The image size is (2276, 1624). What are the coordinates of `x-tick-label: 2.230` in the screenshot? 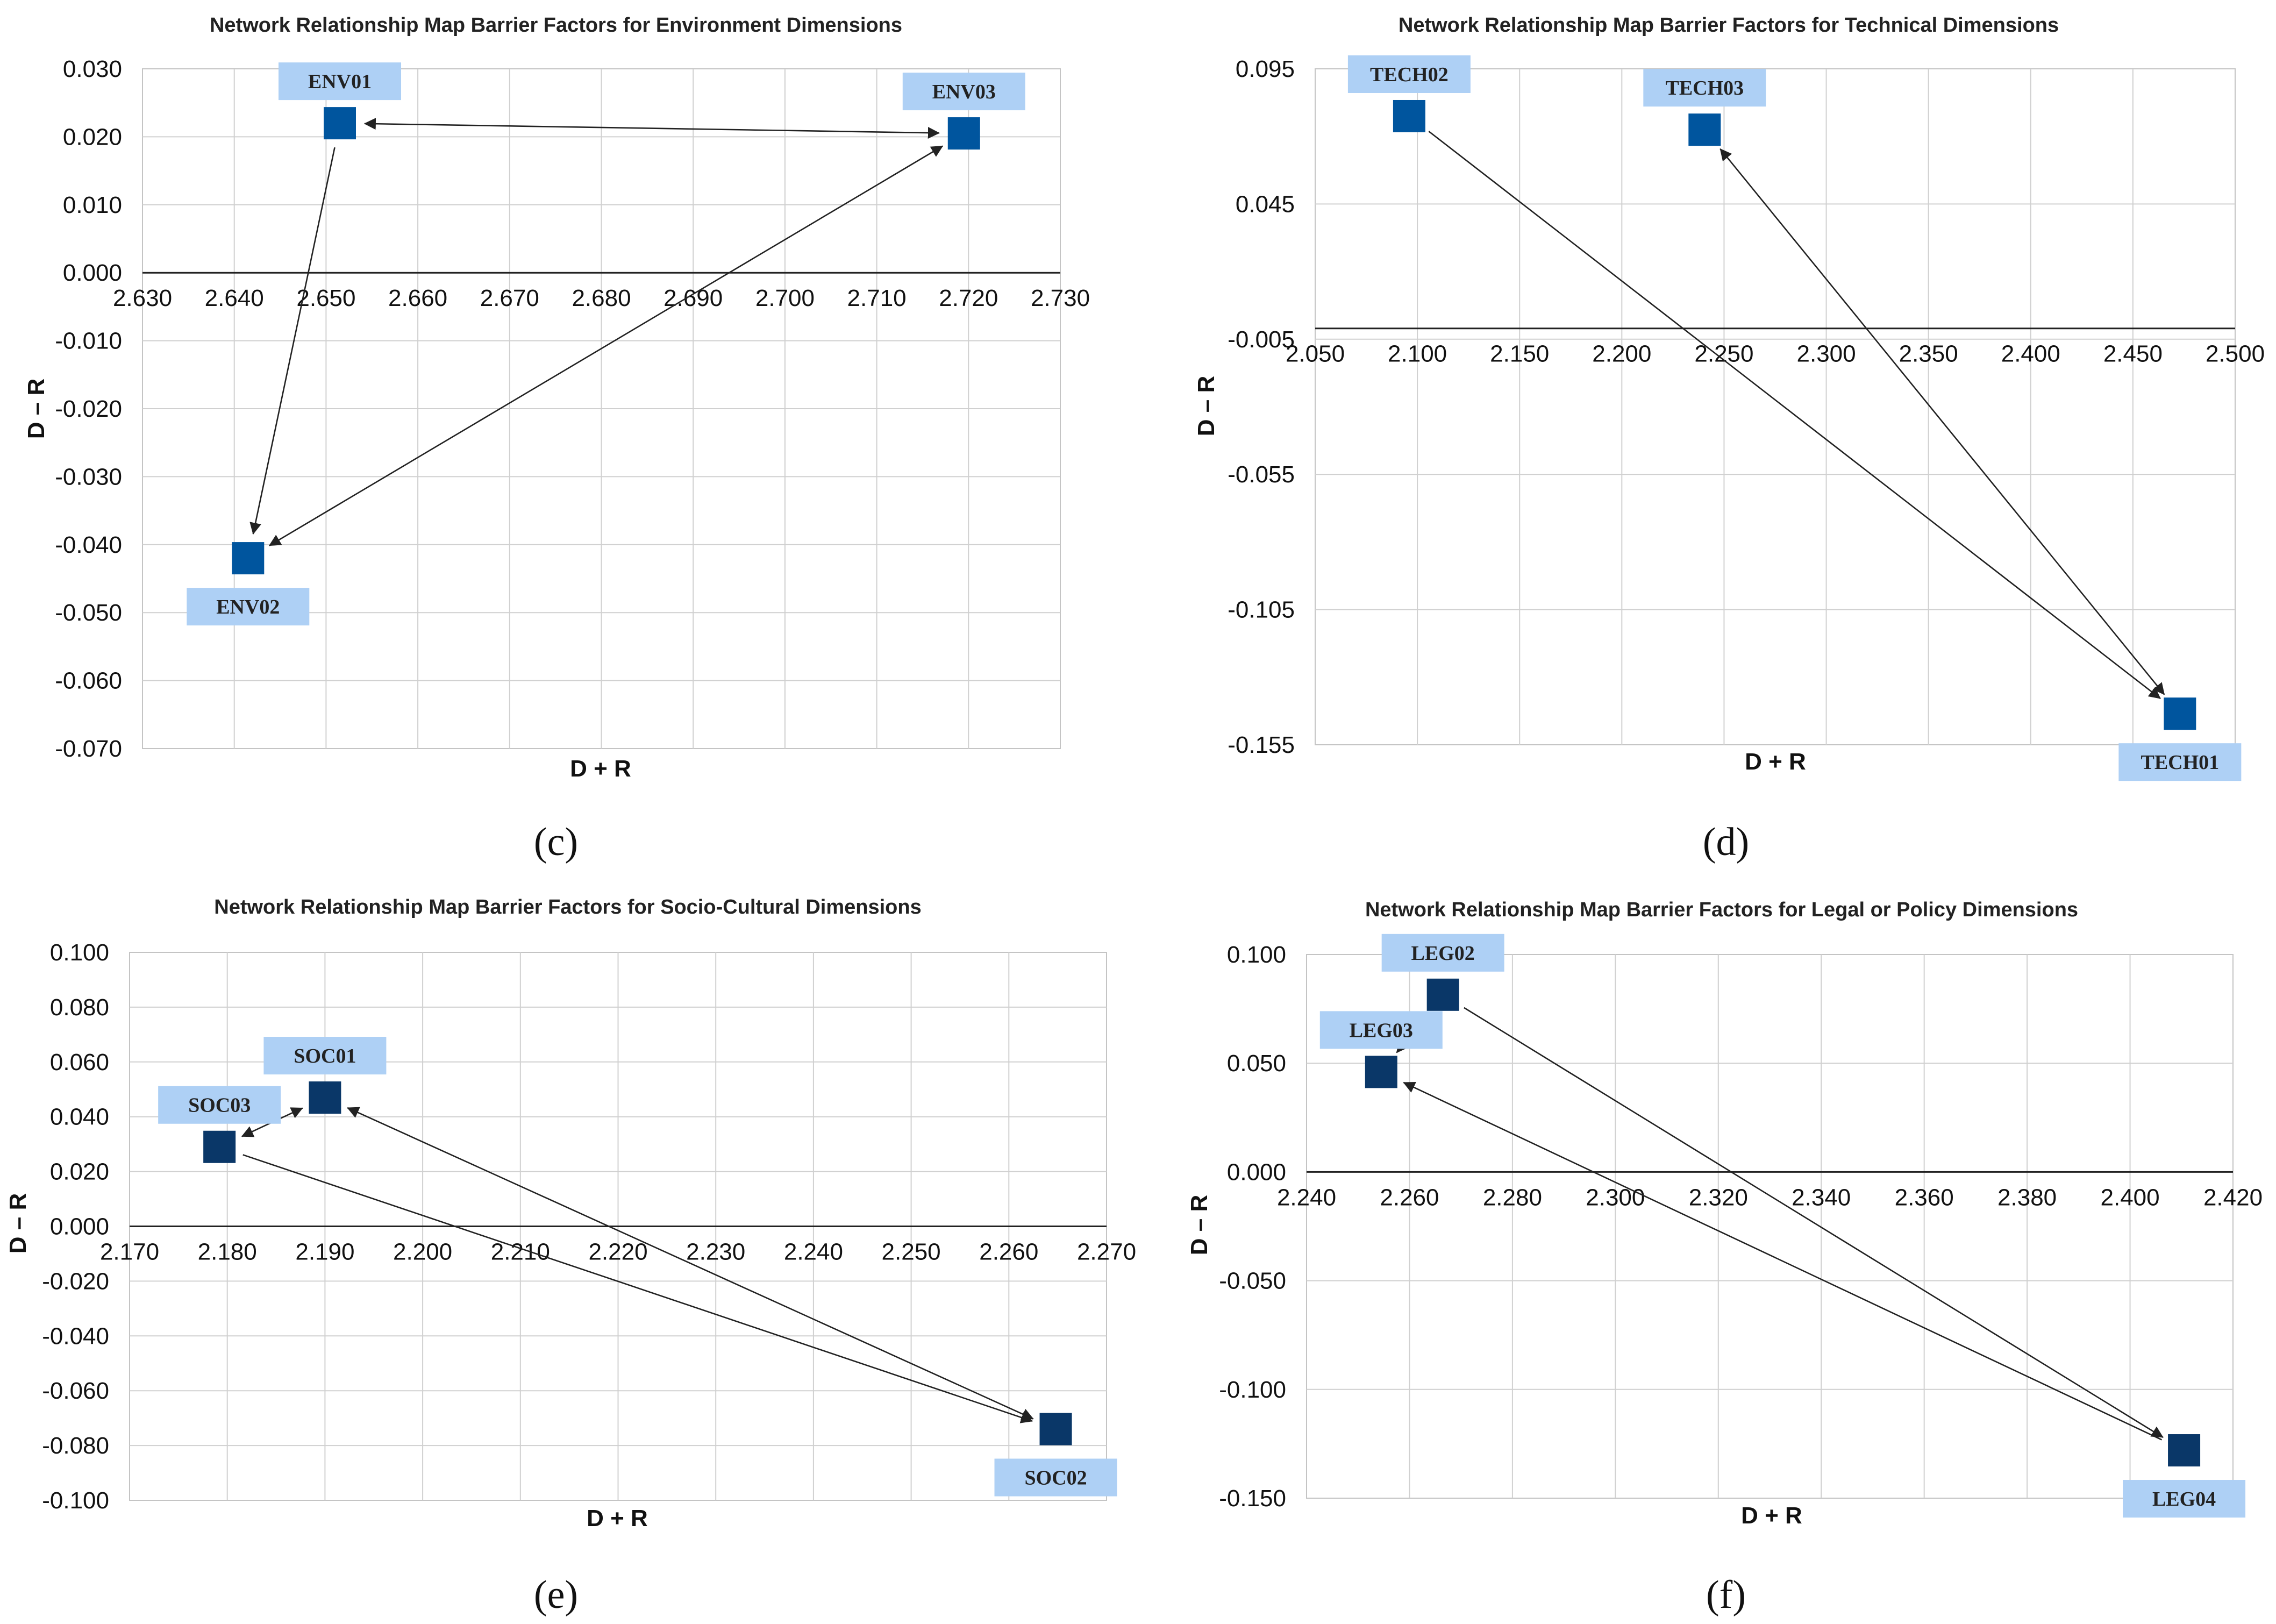 It's located at (715, 1252).